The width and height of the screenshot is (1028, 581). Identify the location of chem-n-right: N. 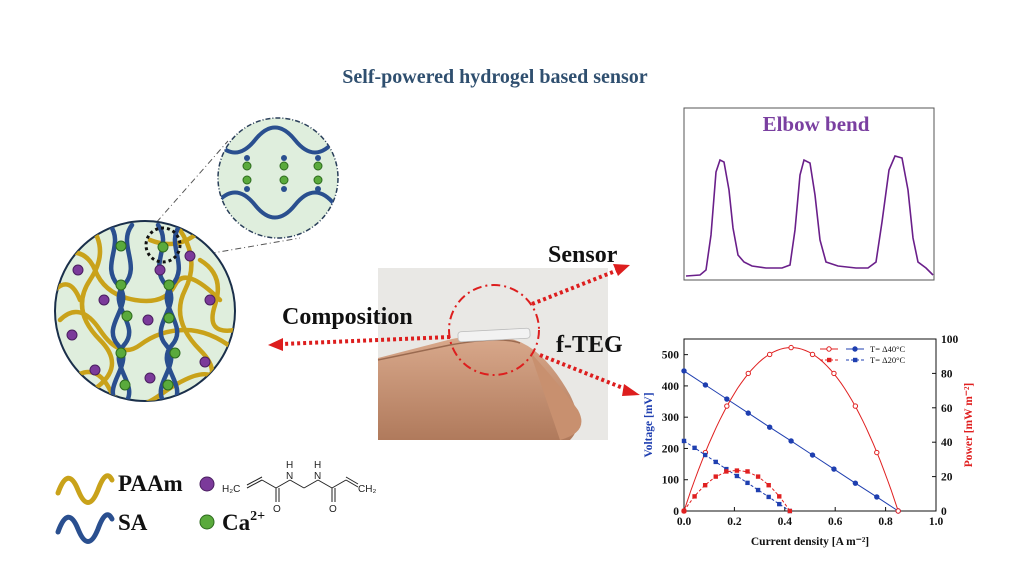
(317, 476).